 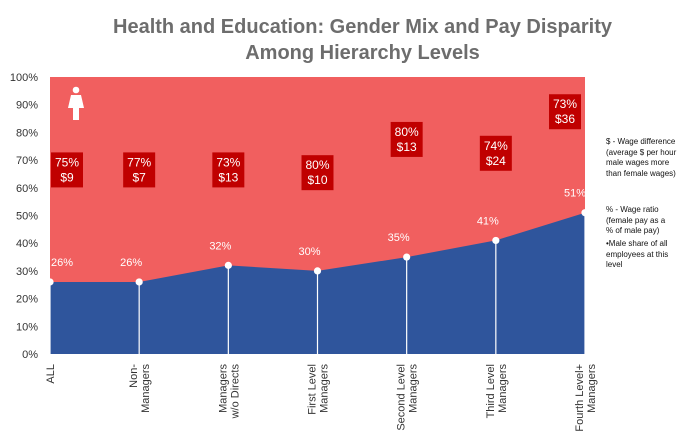 I want to click on legend-note-line: employees at this, so click(x=637, y=254).